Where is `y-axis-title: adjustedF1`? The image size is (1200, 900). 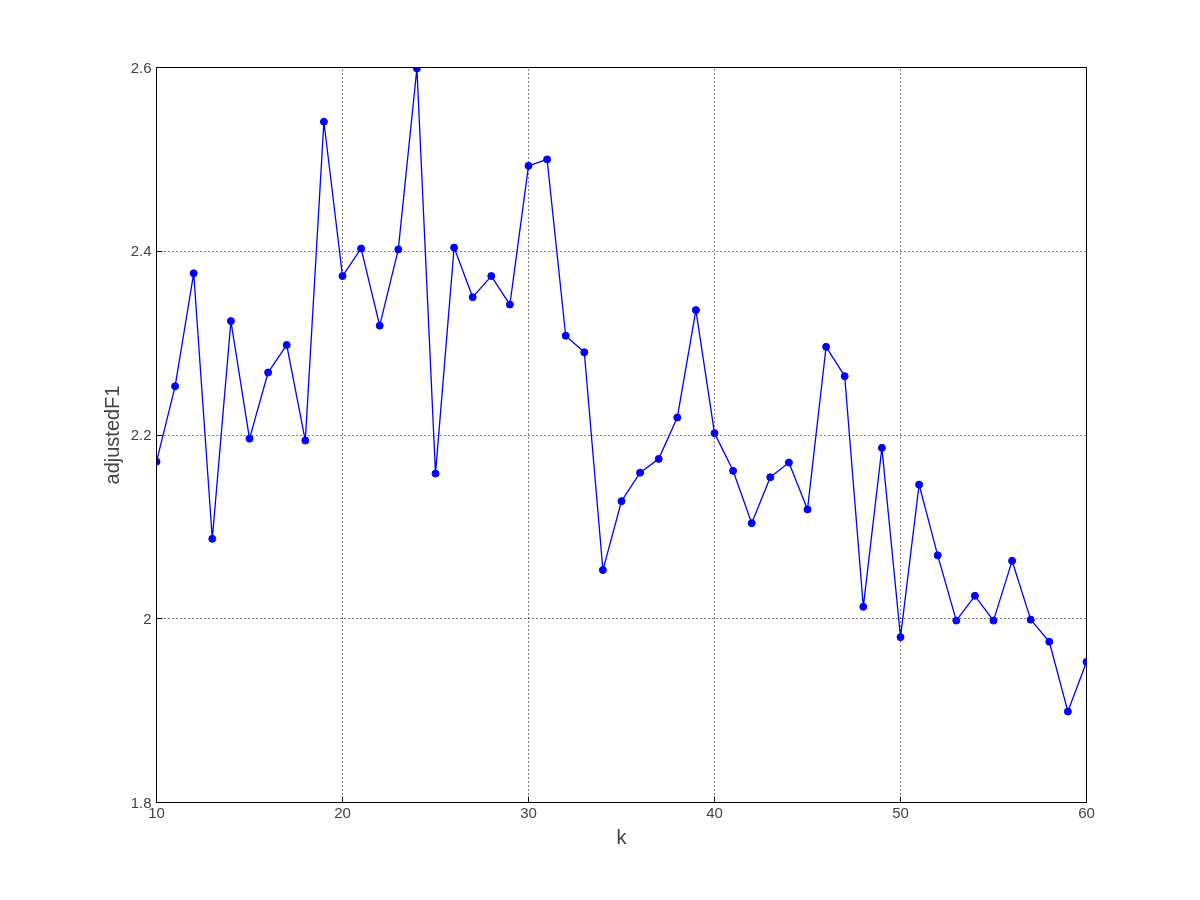 y-axis-title: adjustedF1 is located at coordinates (111, 435).